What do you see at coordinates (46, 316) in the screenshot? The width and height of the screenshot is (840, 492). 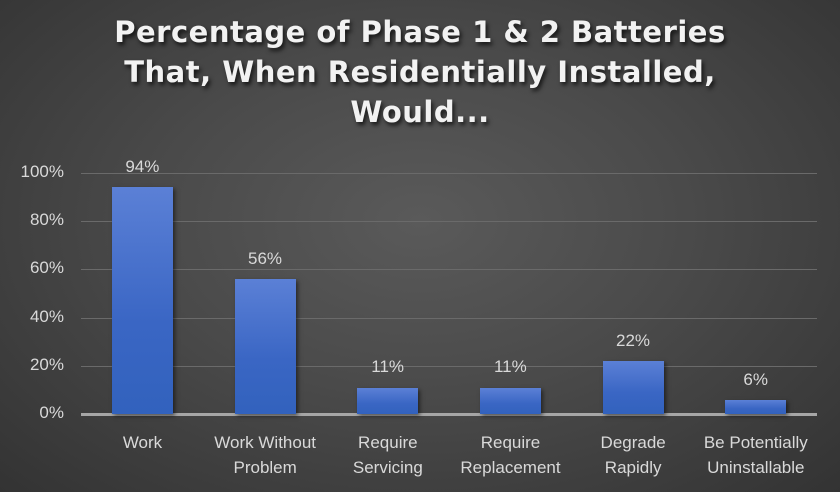 I see `y-tick-label: 40%` at bounding box center [46, 316].